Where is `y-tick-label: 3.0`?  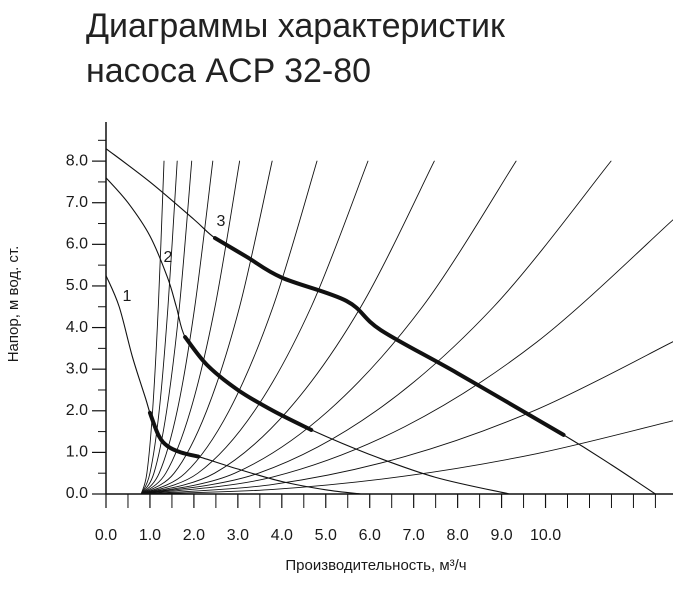 y-tick-label: 3.0 is located at coordinates (77, 368).